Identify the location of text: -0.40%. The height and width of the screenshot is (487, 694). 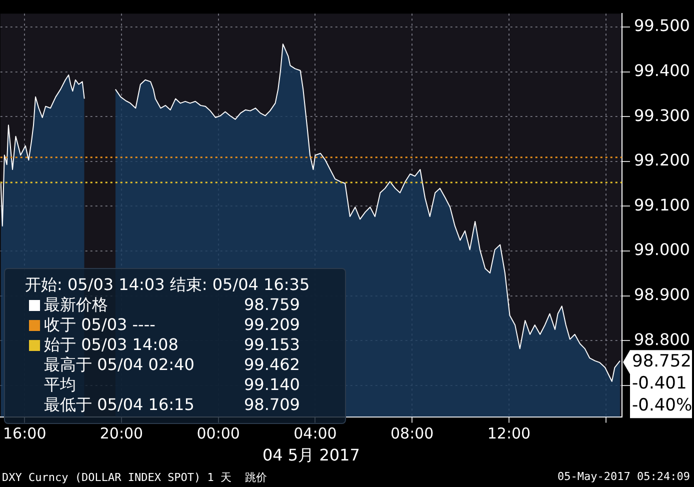
(662, 406).